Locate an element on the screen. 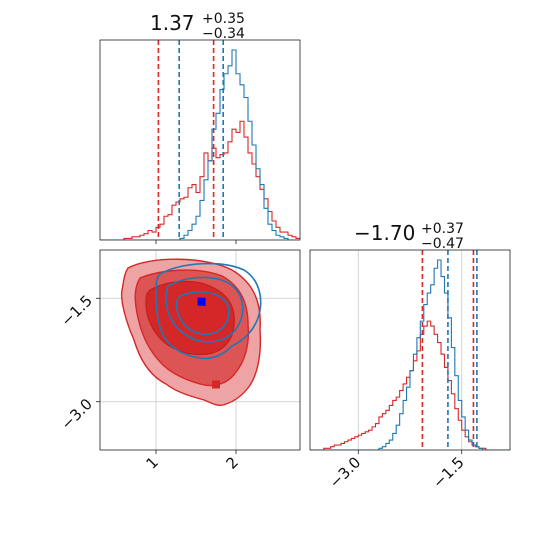 The image size is (550, 550). joint-density-frame is located at coordinates (200, 350).